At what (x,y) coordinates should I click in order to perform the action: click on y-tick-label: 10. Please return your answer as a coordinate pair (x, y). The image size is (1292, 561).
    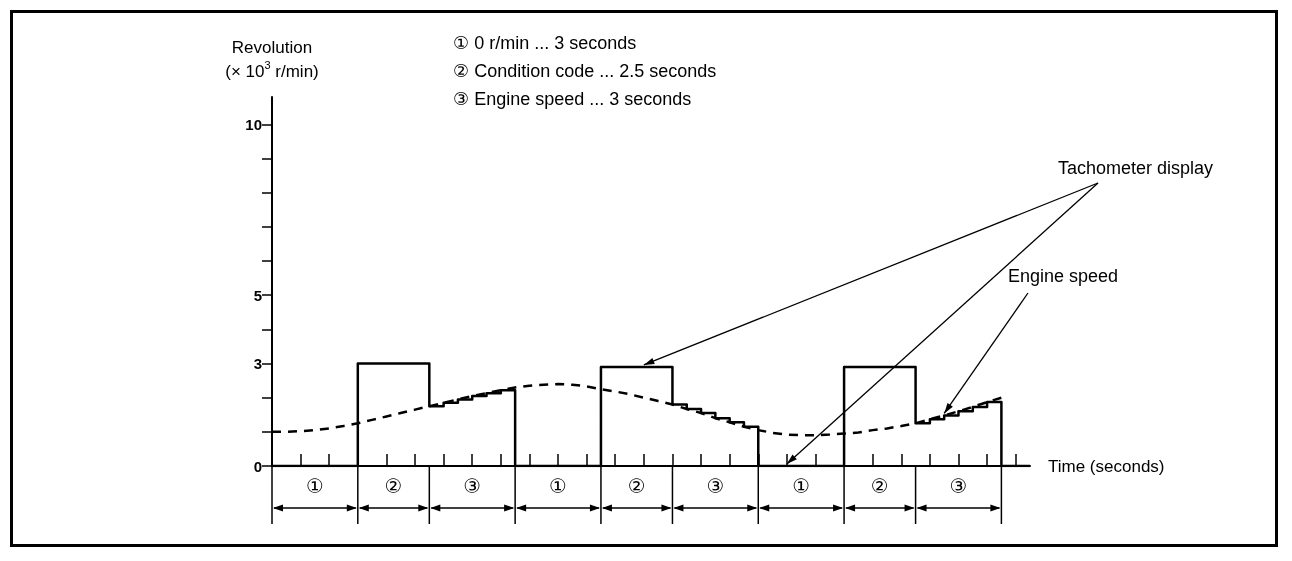
    Looking at the image, I should click on (253, 124).